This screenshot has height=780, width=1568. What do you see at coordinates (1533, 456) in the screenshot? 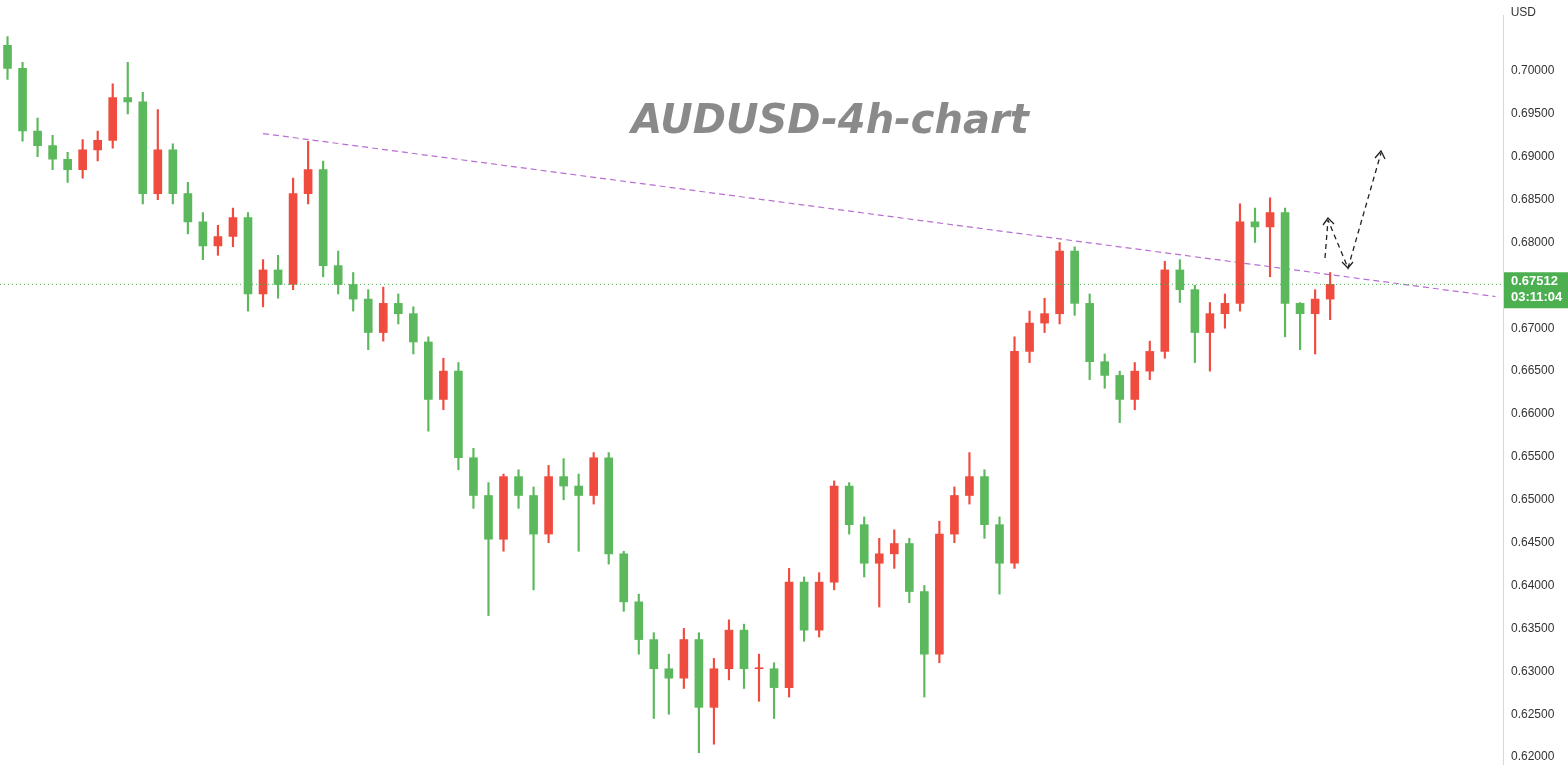
I see `y-tick-label: 0.65500` at bounding box center [1533, 456].